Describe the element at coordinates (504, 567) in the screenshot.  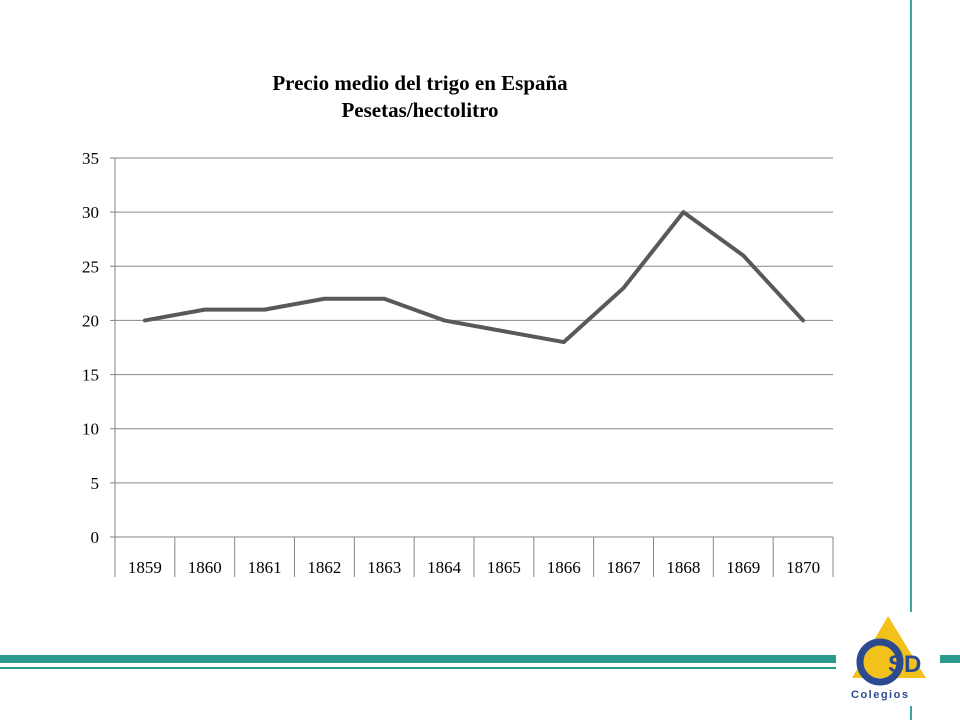
I see `x-tick-label: 1865` at that location.